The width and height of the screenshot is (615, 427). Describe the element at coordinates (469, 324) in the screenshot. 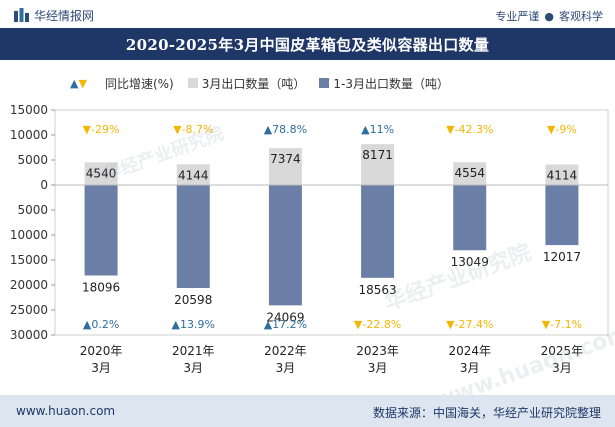

I see `growth-cumulative-label: ▼-27.4%` at that location.